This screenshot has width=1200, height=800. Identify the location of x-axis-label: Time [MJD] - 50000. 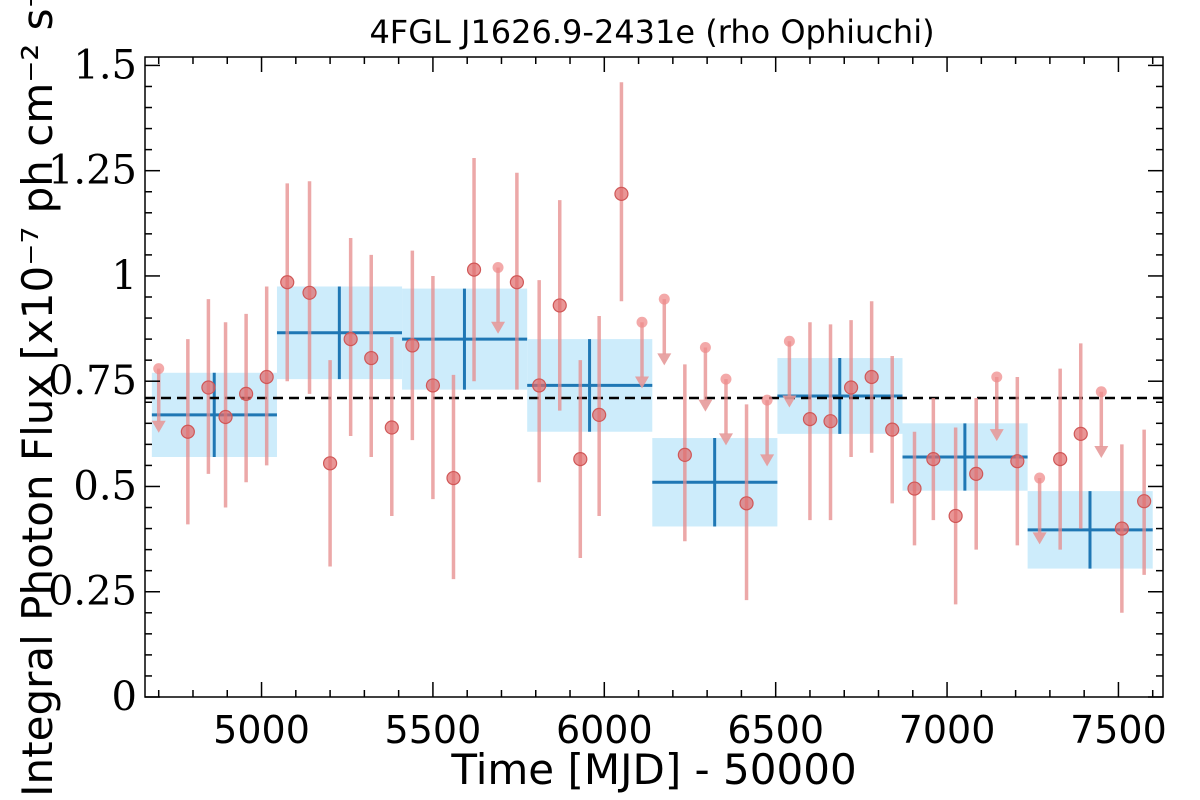
(653, 769).